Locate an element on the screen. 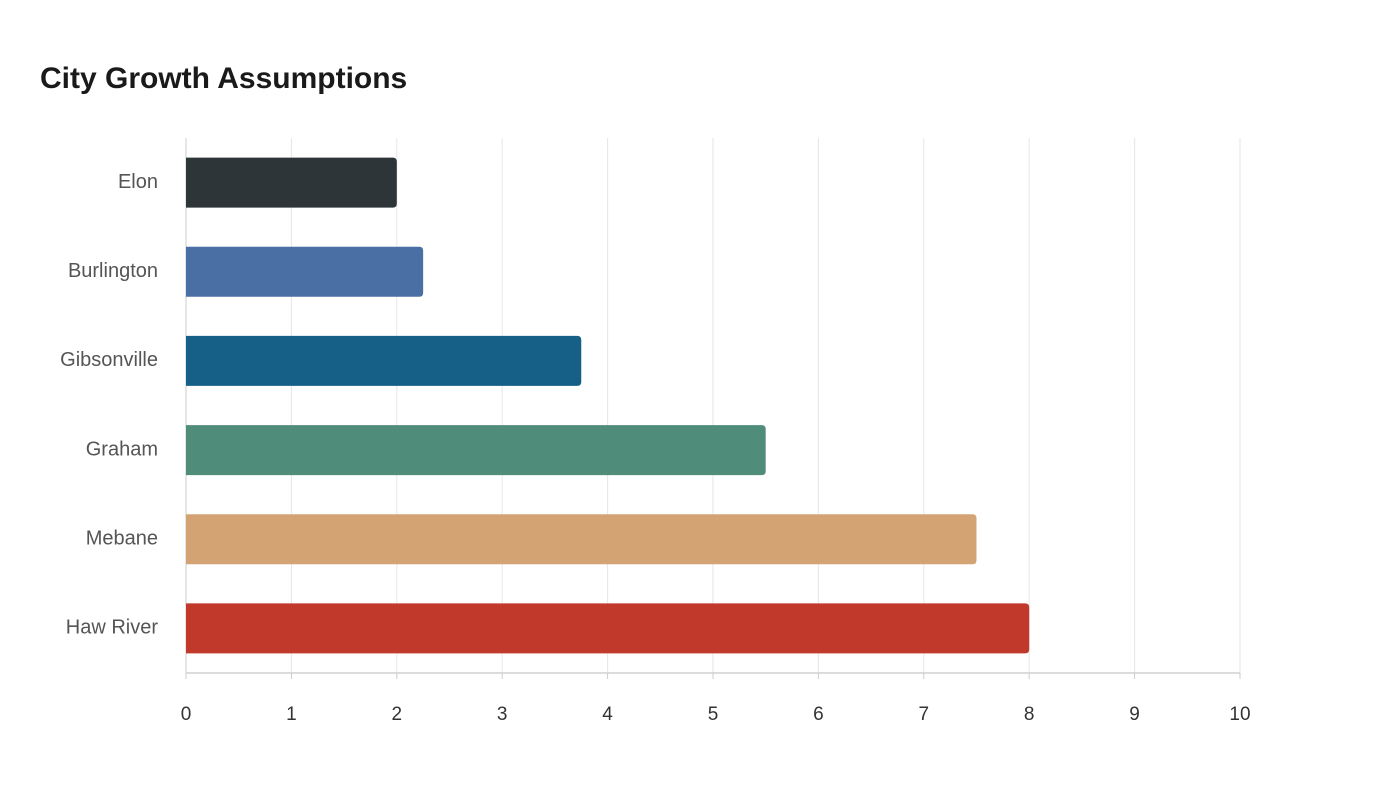  x-tick-label: 6 is located at coordinates (818, 714).